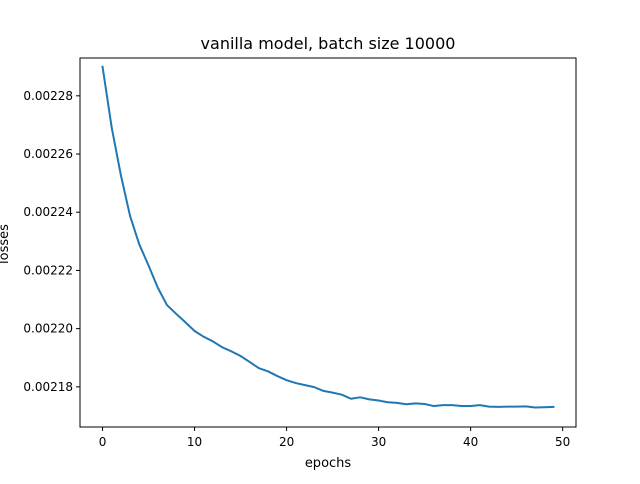 This screenshot has height=484, width=640. What do you see at coordinates (48, 154) in the screenshot?
I see `y-tick-label: 0.00226` at bounding box center [48, 154].